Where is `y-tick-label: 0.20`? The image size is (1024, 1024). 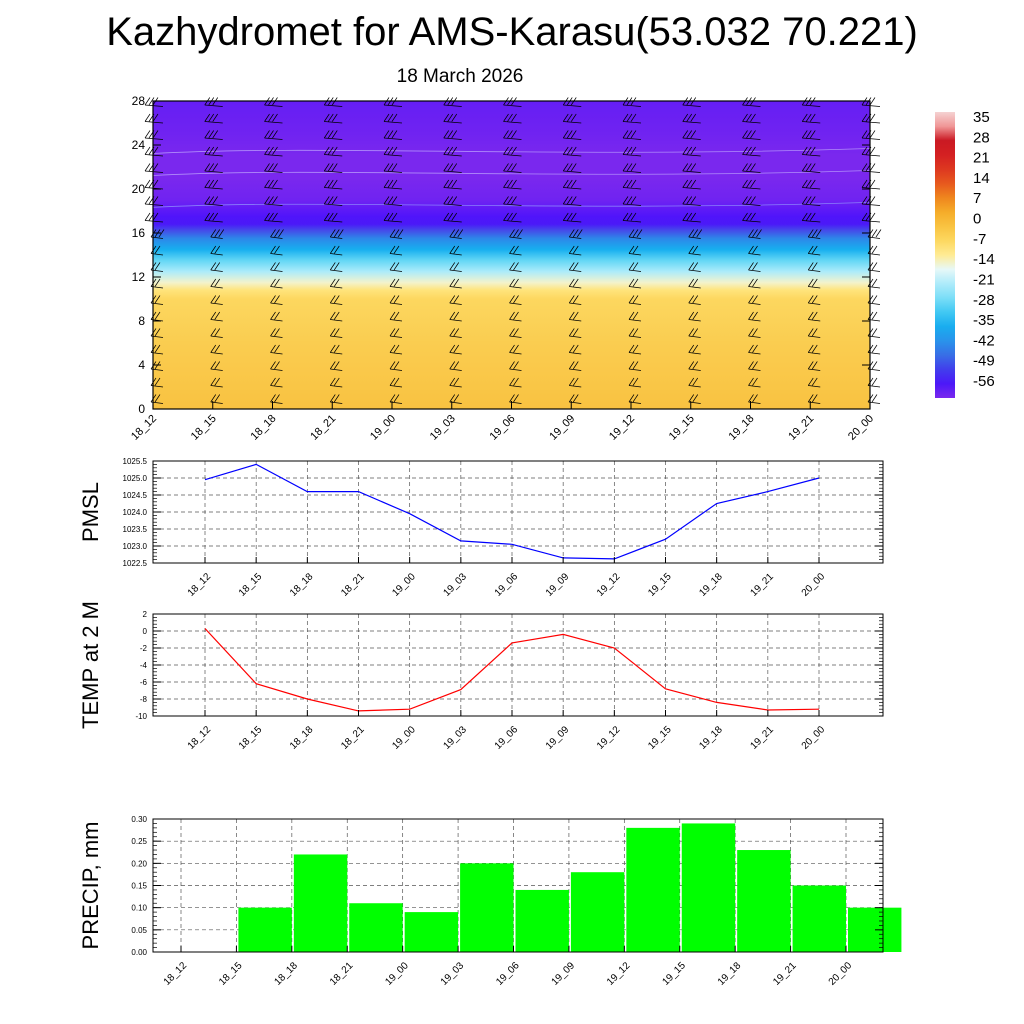
y-tick-label: 0.20 is located at coordinates (139, 863).